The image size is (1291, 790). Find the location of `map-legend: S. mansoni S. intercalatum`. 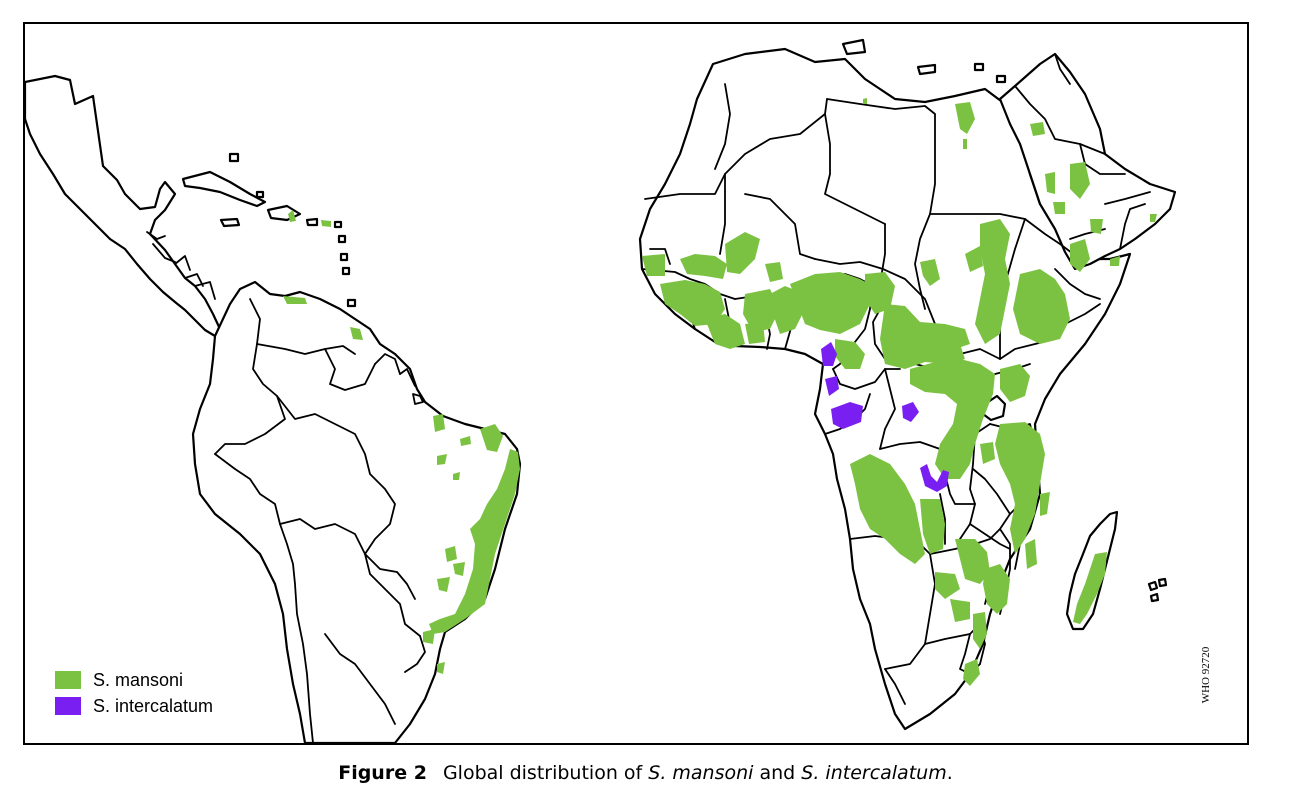

map-legend: S. mansoni S. intercalatum is located at coordinates (134, 693).